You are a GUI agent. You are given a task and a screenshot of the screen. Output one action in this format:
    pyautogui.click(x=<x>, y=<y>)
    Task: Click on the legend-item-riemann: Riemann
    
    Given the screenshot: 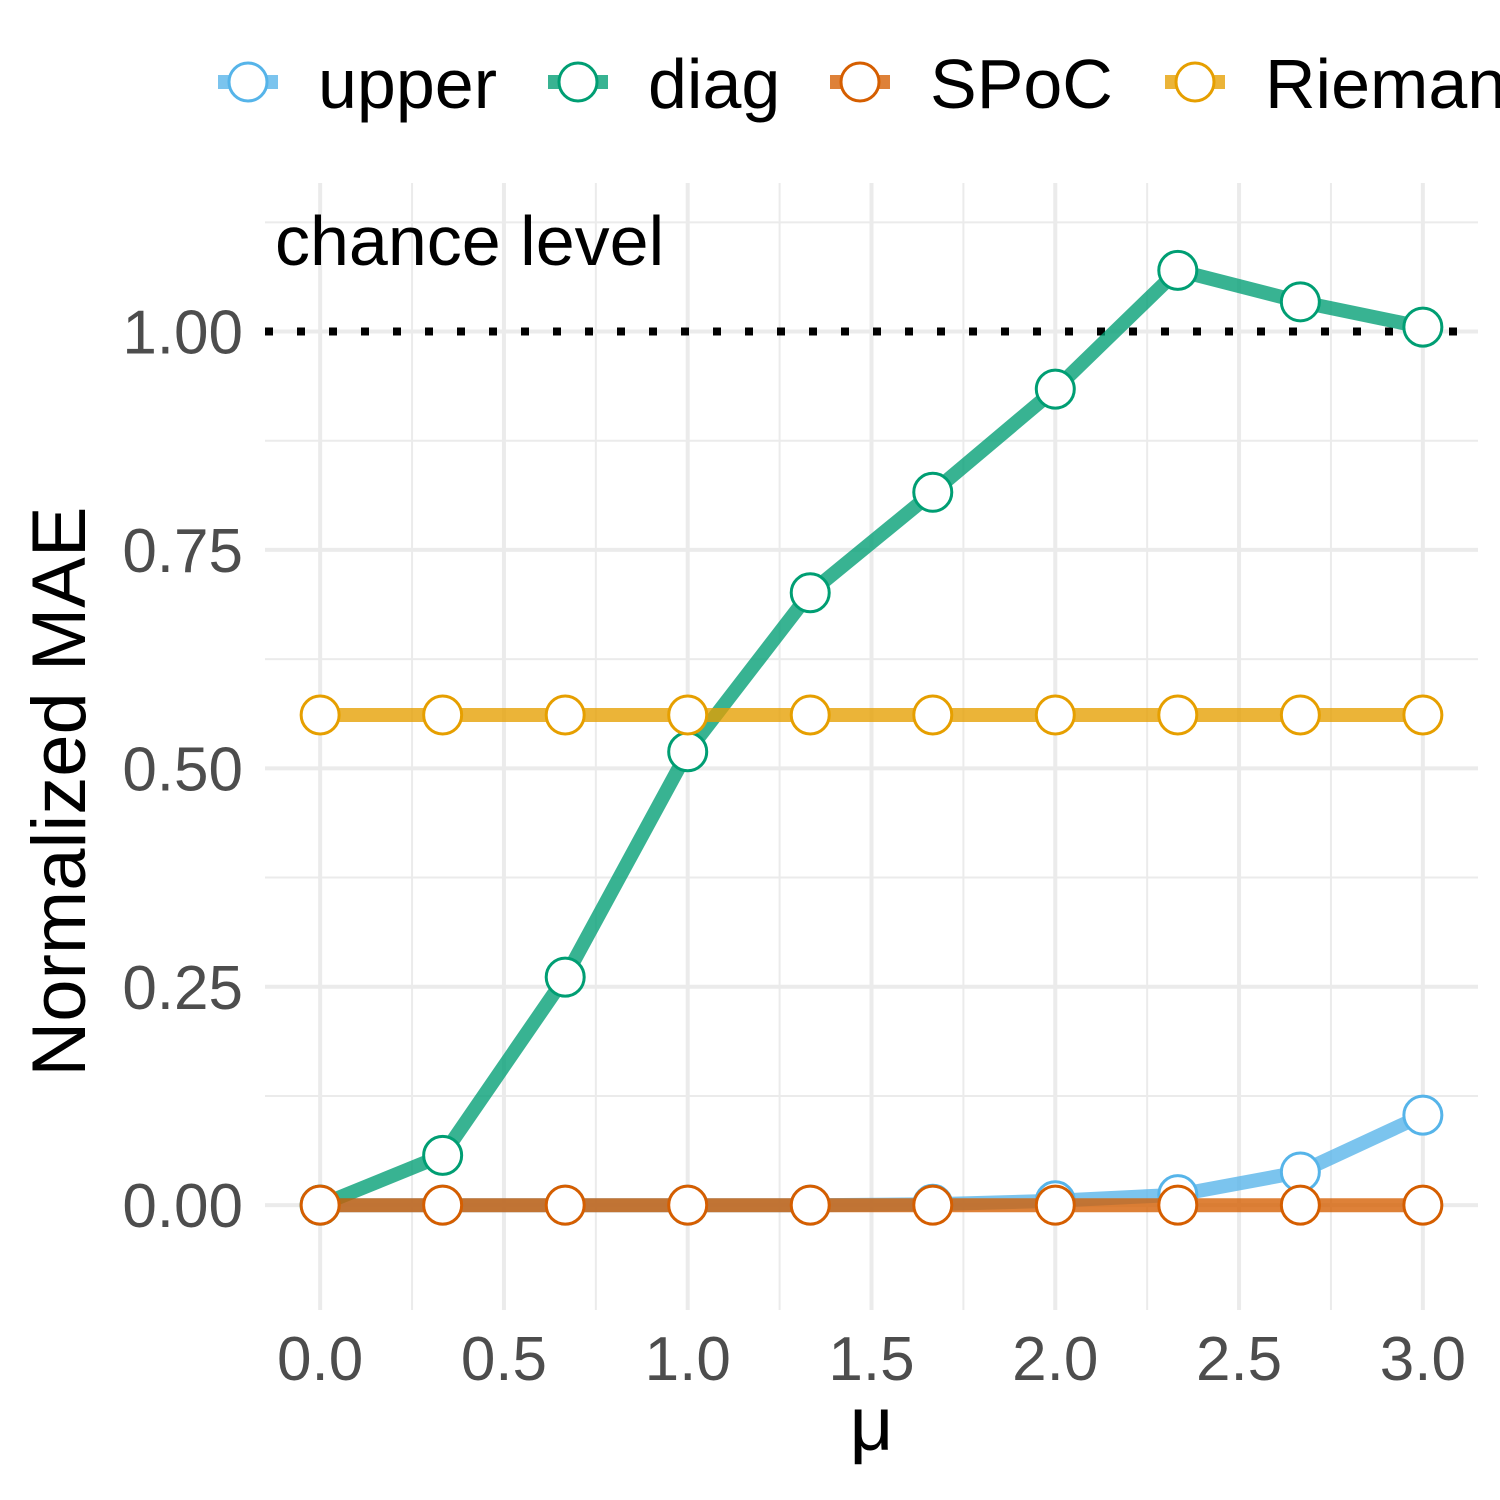 What is the action you would take?
    pyautogui.click(x=1332, y=84)
    